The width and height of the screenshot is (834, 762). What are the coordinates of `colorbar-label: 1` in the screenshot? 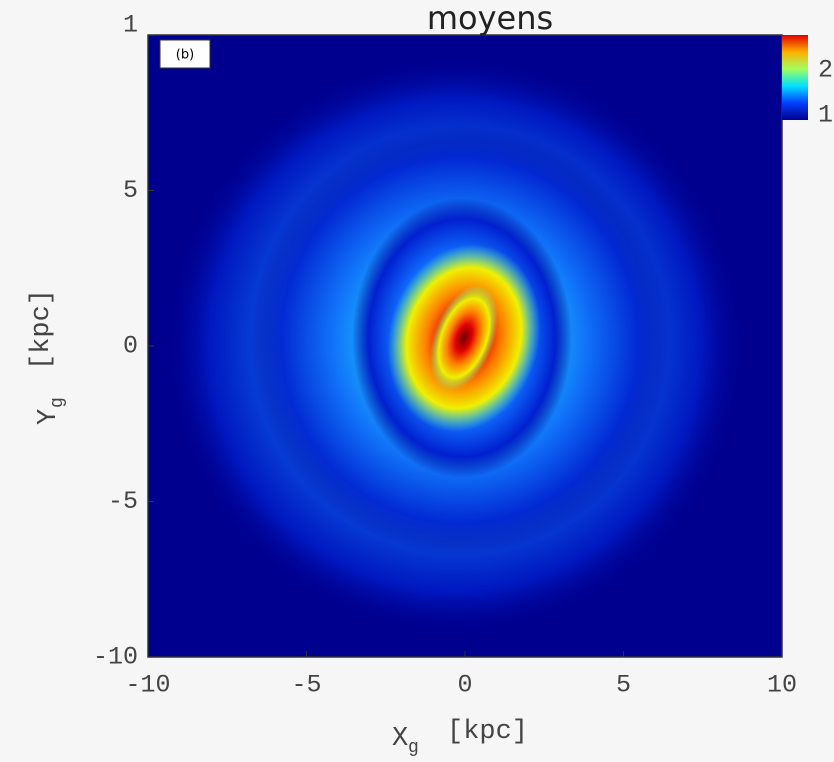 It's located at (825, 115).